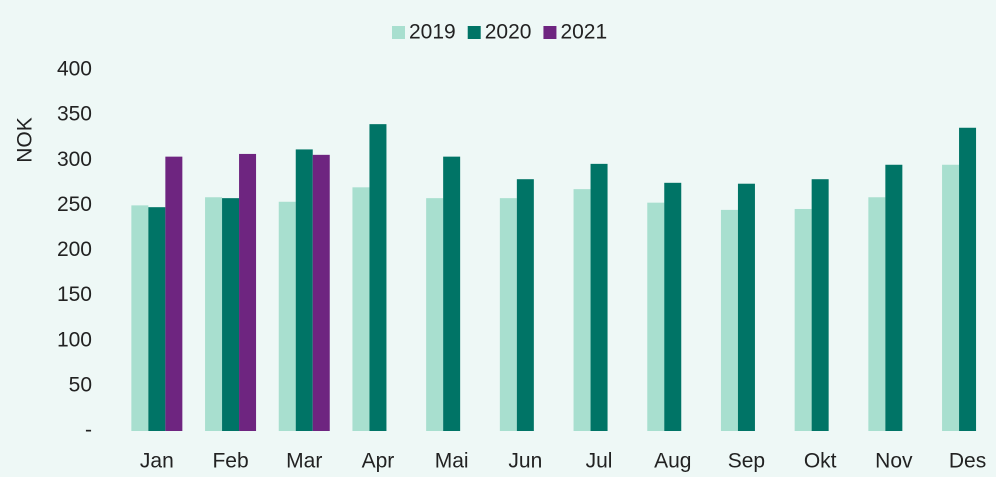 This screenshot has width=996, height=477. What do you see at coordinates (74, 114) in the screenshot?
I see `y-tick-label: 350` at bounding box center [74, 114].